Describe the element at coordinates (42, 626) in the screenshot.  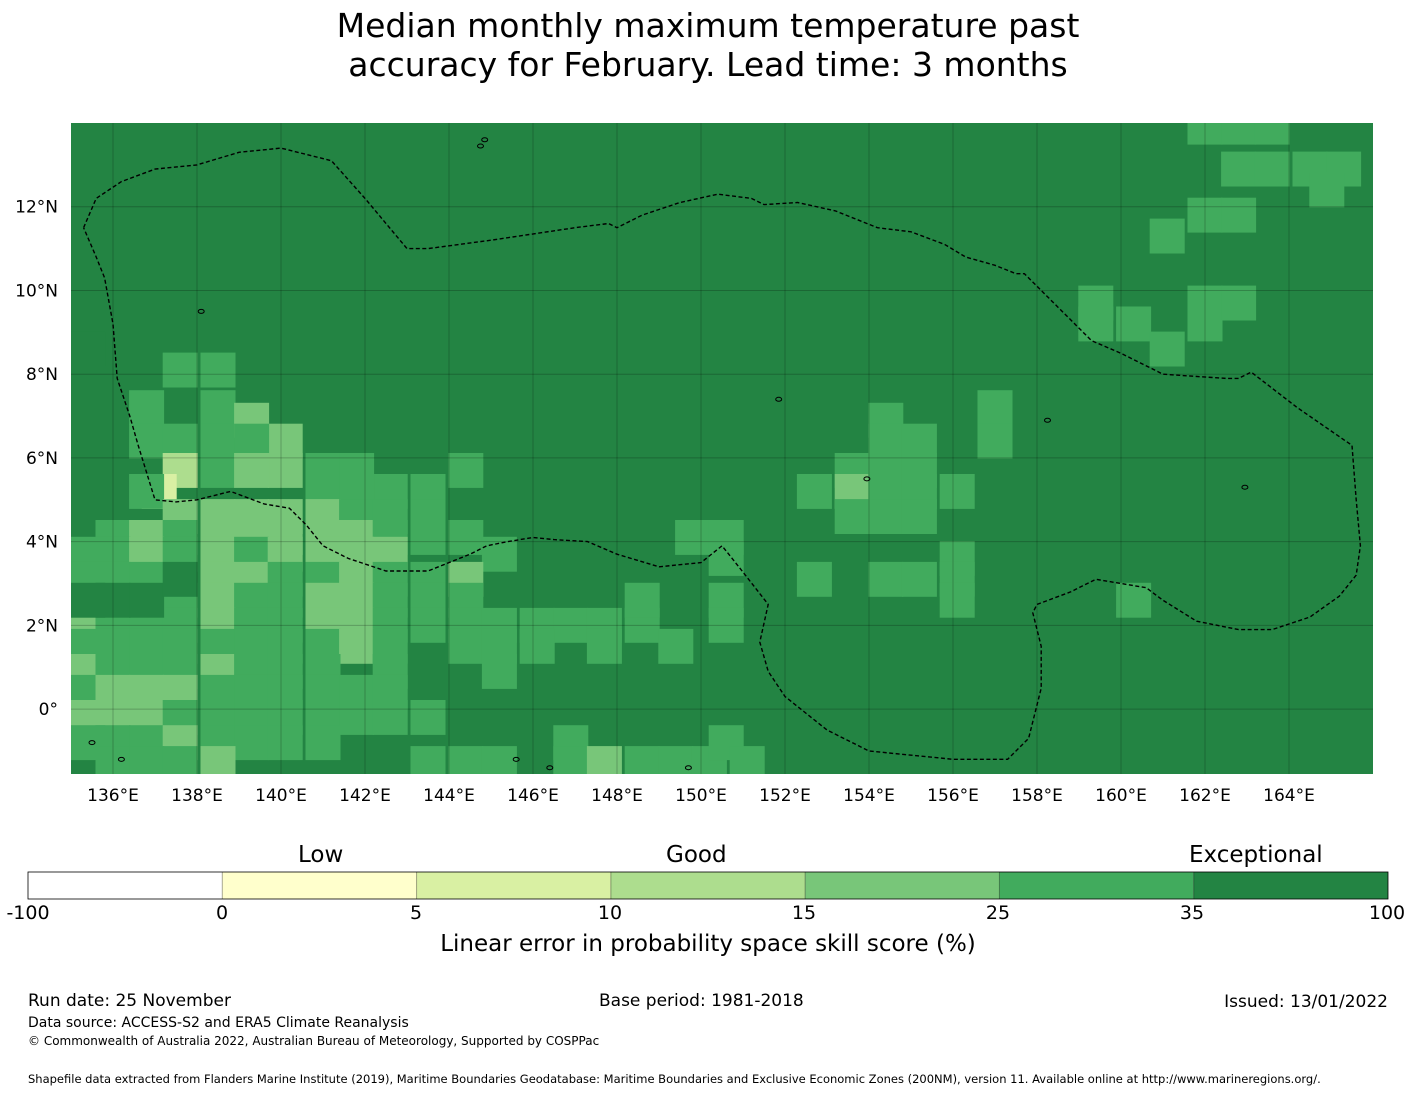
I see `y-tick-label: 2°N` at that location.